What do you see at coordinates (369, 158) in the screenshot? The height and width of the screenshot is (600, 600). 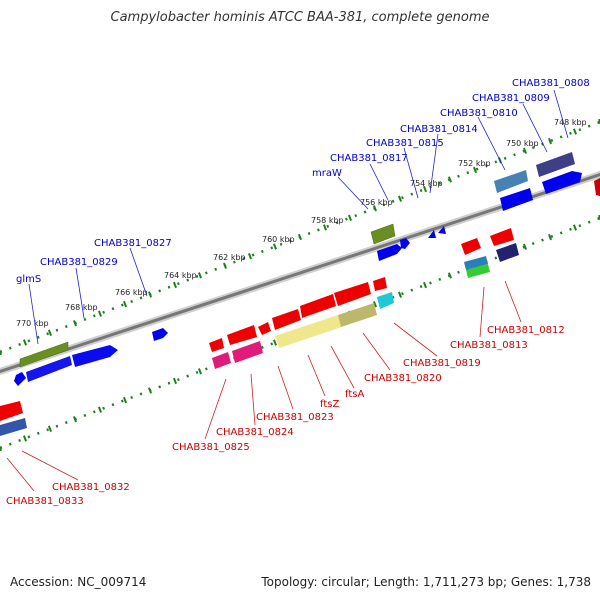 I see `gene-label: CHAB381_0817` at bounding box center [369, 158].